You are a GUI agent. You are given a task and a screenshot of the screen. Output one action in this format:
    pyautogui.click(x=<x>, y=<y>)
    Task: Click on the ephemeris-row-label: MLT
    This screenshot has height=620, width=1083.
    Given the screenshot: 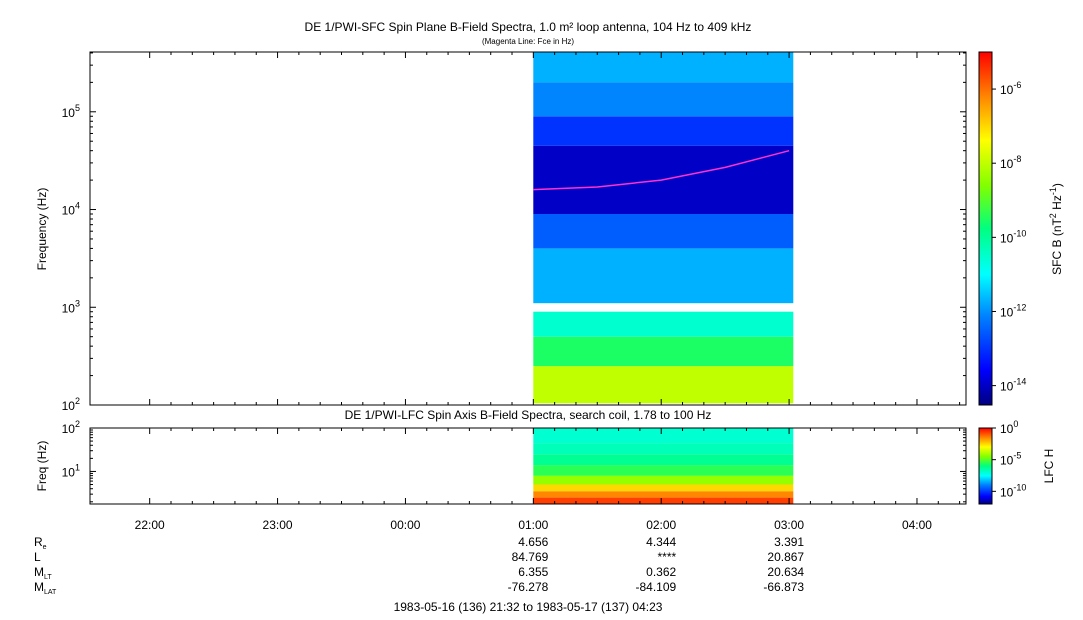 What is the action you would take?
    pyautogui.click(x=43, y=573)
    